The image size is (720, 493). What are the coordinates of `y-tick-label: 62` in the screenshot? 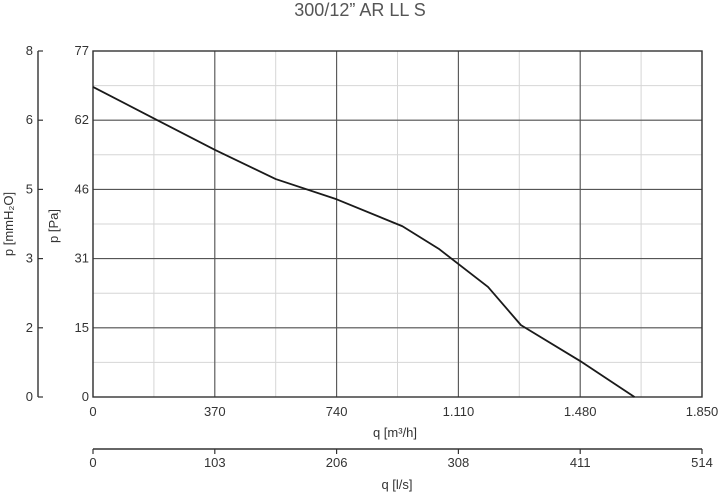 It's located at (82, 119).